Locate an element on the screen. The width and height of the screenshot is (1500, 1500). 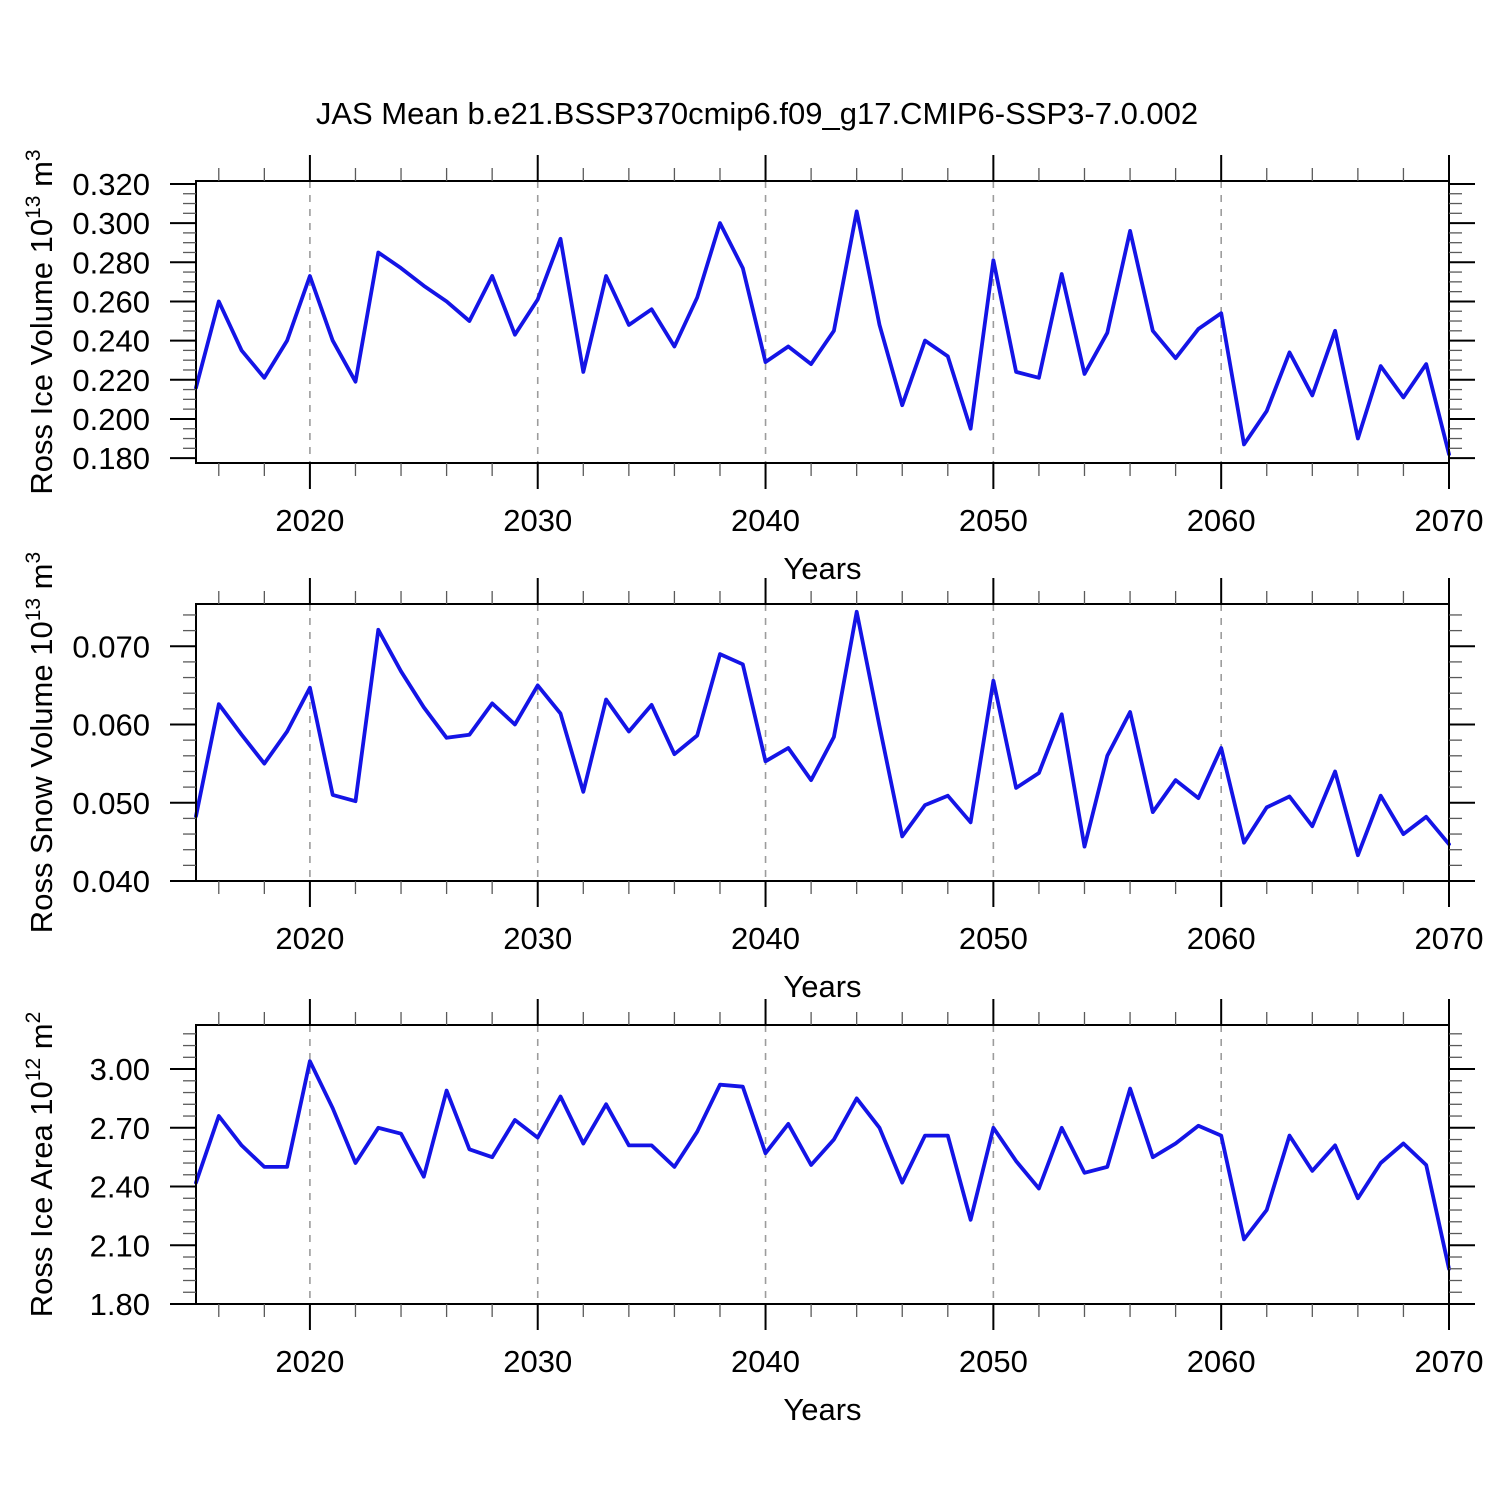
y-tick-label: 1.80 is located at coordinates (120, 1304).